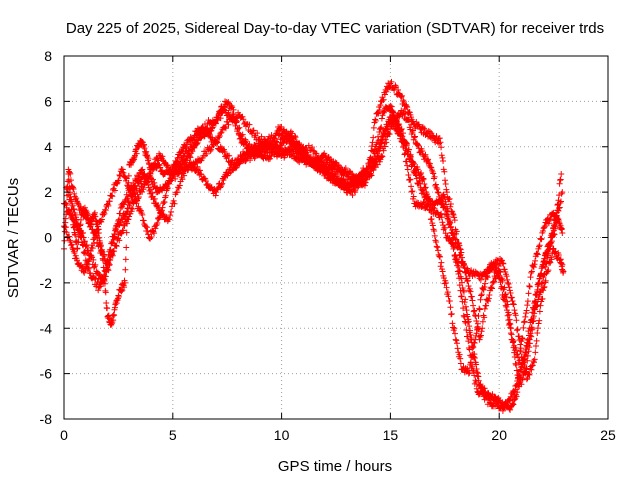  What do you see at coordinates (282, 435) in the screenshot?
I see `x-tick-label: 10` at bounding box center [282, 435].